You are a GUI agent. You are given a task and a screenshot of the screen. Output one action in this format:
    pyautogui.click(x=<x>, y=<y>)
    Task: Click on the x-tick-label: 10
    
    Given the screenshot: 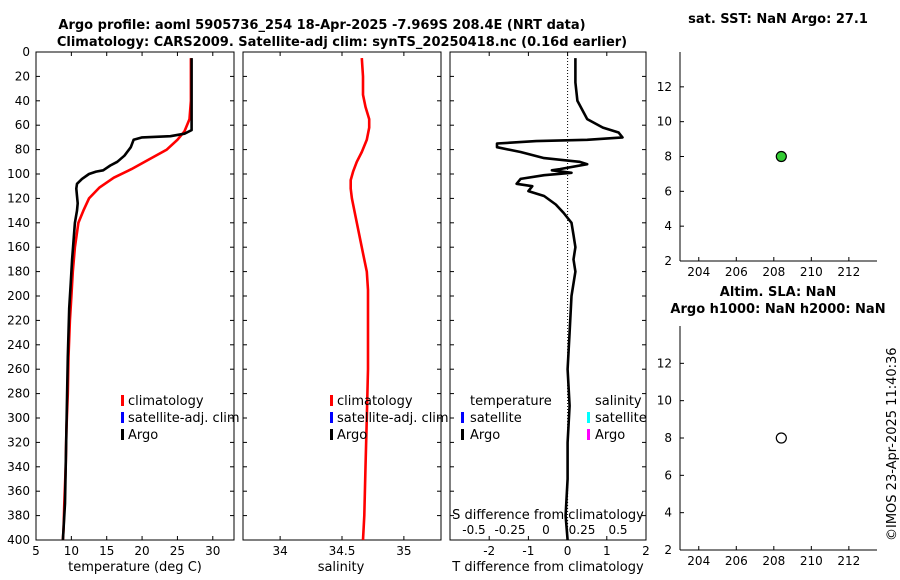 What is the action you would take?
    pyautogui.click(x=71, y=551)
    